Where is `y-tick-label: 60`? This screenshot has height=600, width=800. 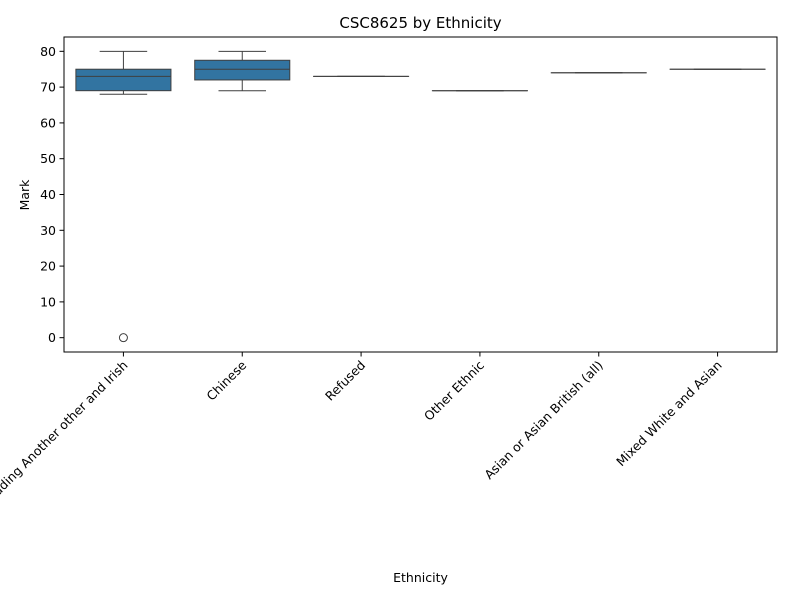
y-tick-label: 60 is located at coordinates (48, 122).